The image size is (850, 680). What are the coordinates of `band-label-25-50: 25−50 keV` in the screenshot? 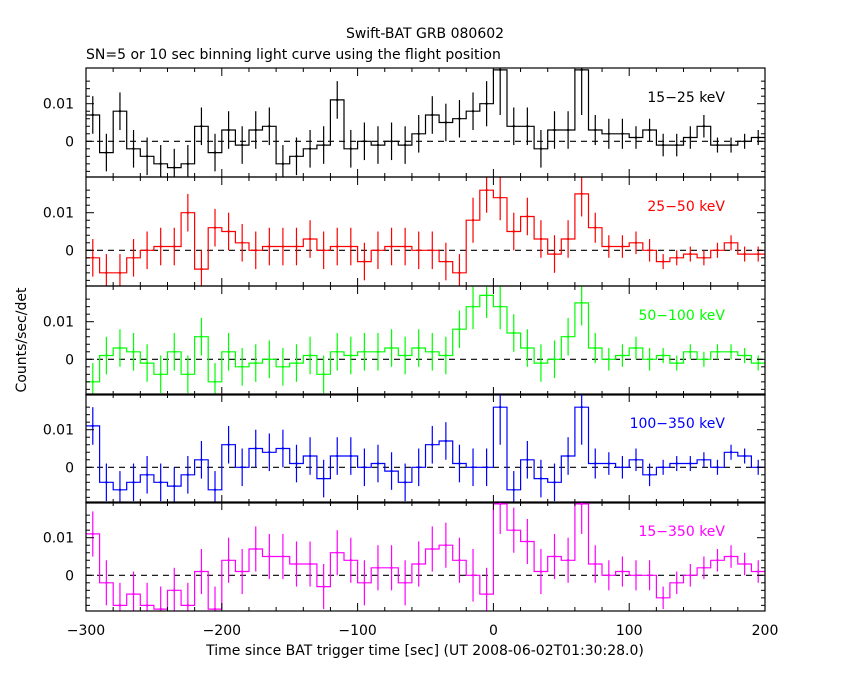 It's located at (686, 207).